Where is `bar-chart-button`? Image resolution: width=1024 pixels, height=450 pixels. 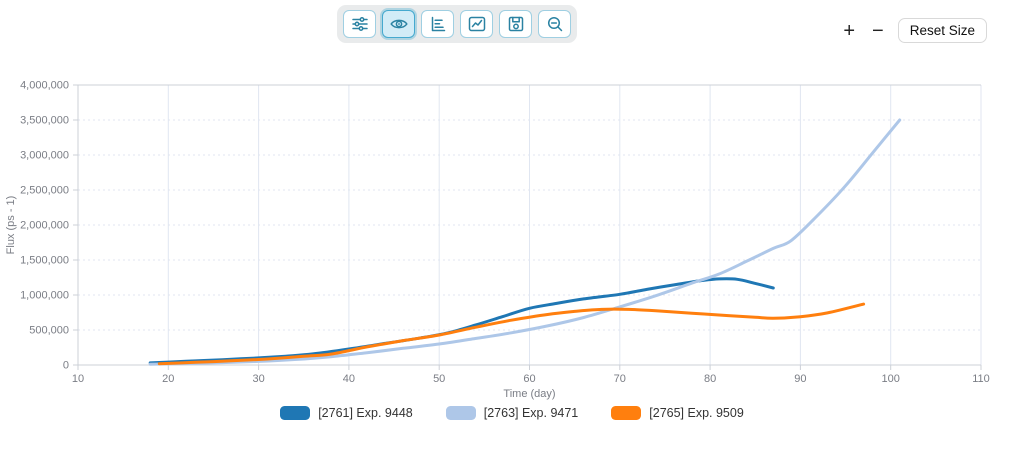 bar-chart-button is located at coordinates (437, 24).